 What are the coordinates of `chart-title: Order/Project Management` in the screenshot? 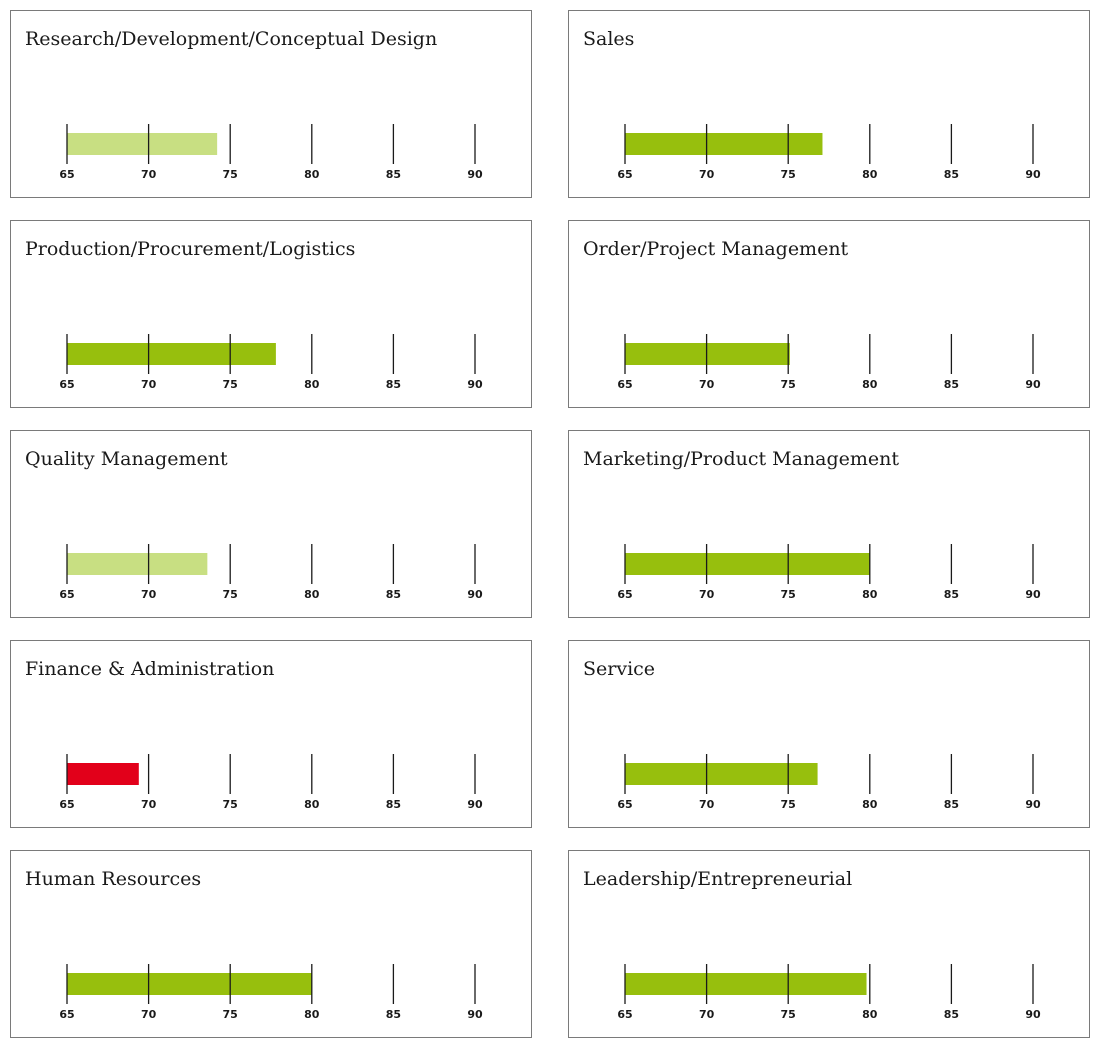 It's located at (716, 249).